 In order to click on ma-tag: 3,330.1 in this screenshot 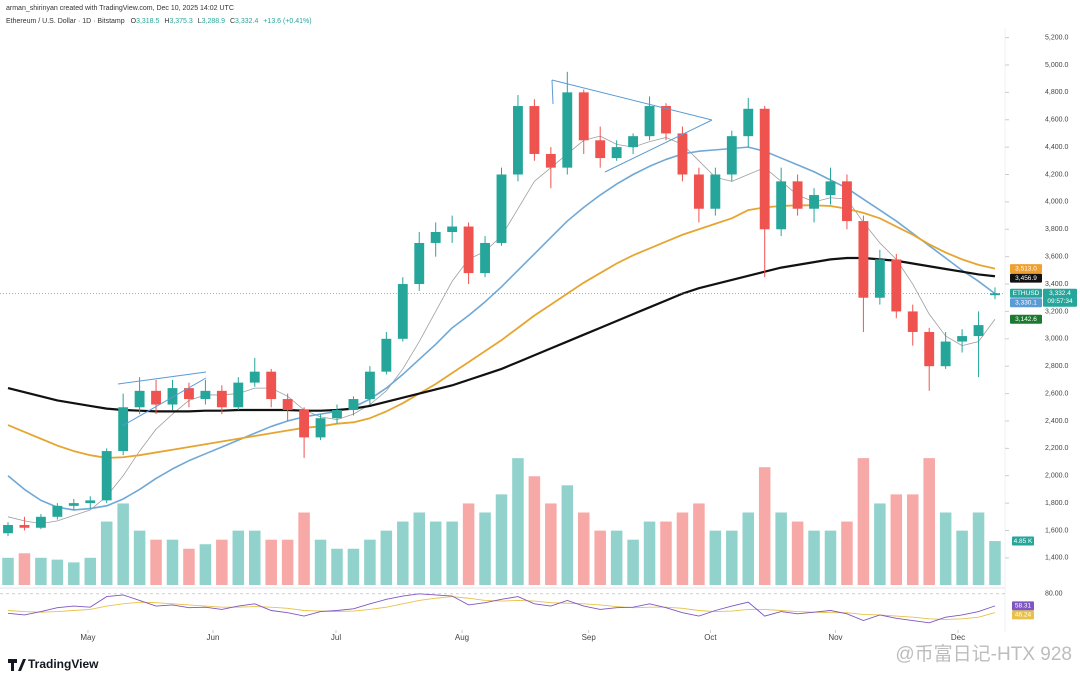, I will do `click(1026, 303)`.